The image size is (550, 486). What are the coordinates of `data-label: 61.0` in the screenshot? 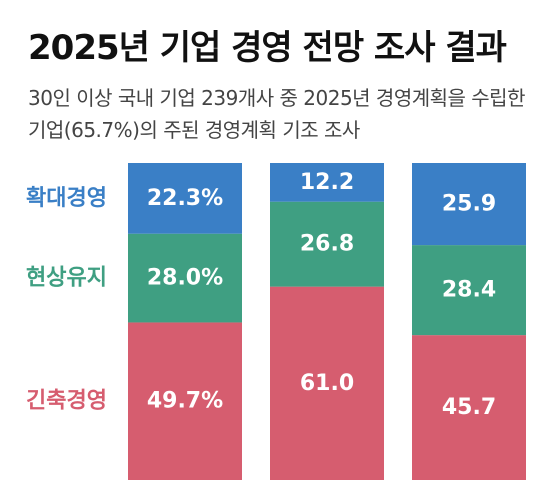 It's located at (327, 383).